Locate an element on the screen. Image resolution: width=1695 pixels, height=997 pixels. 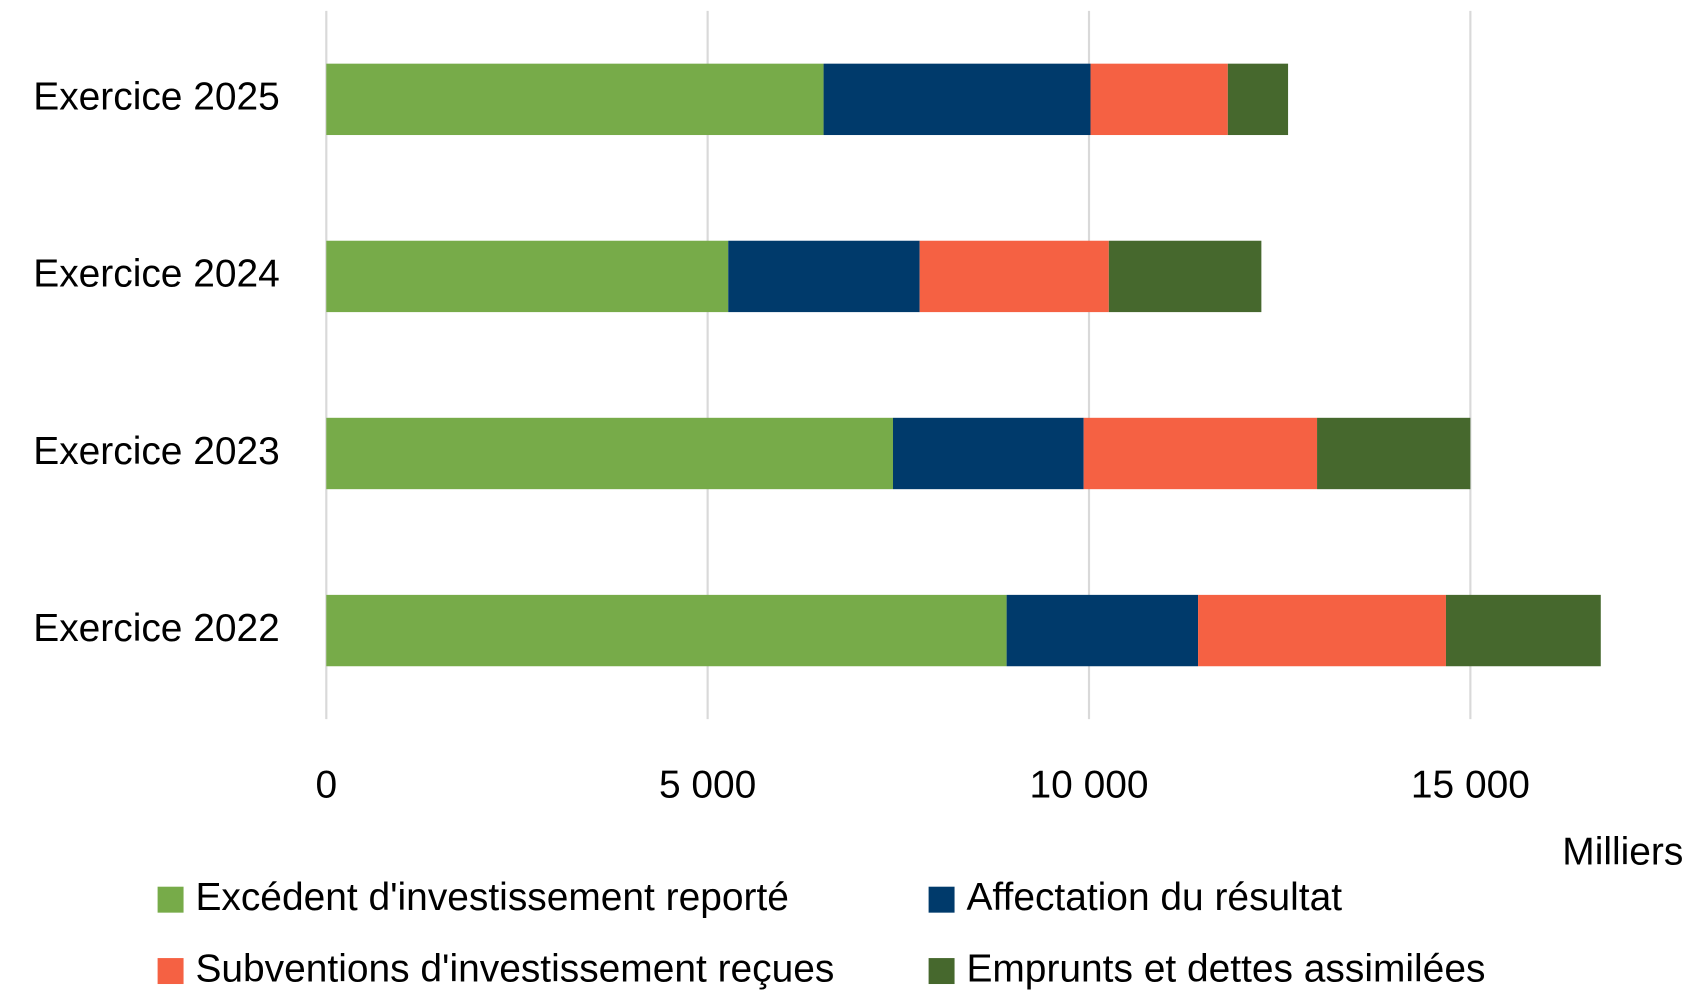
y-tick-label: Exercice 2025 is located at coordinates (156, 97).